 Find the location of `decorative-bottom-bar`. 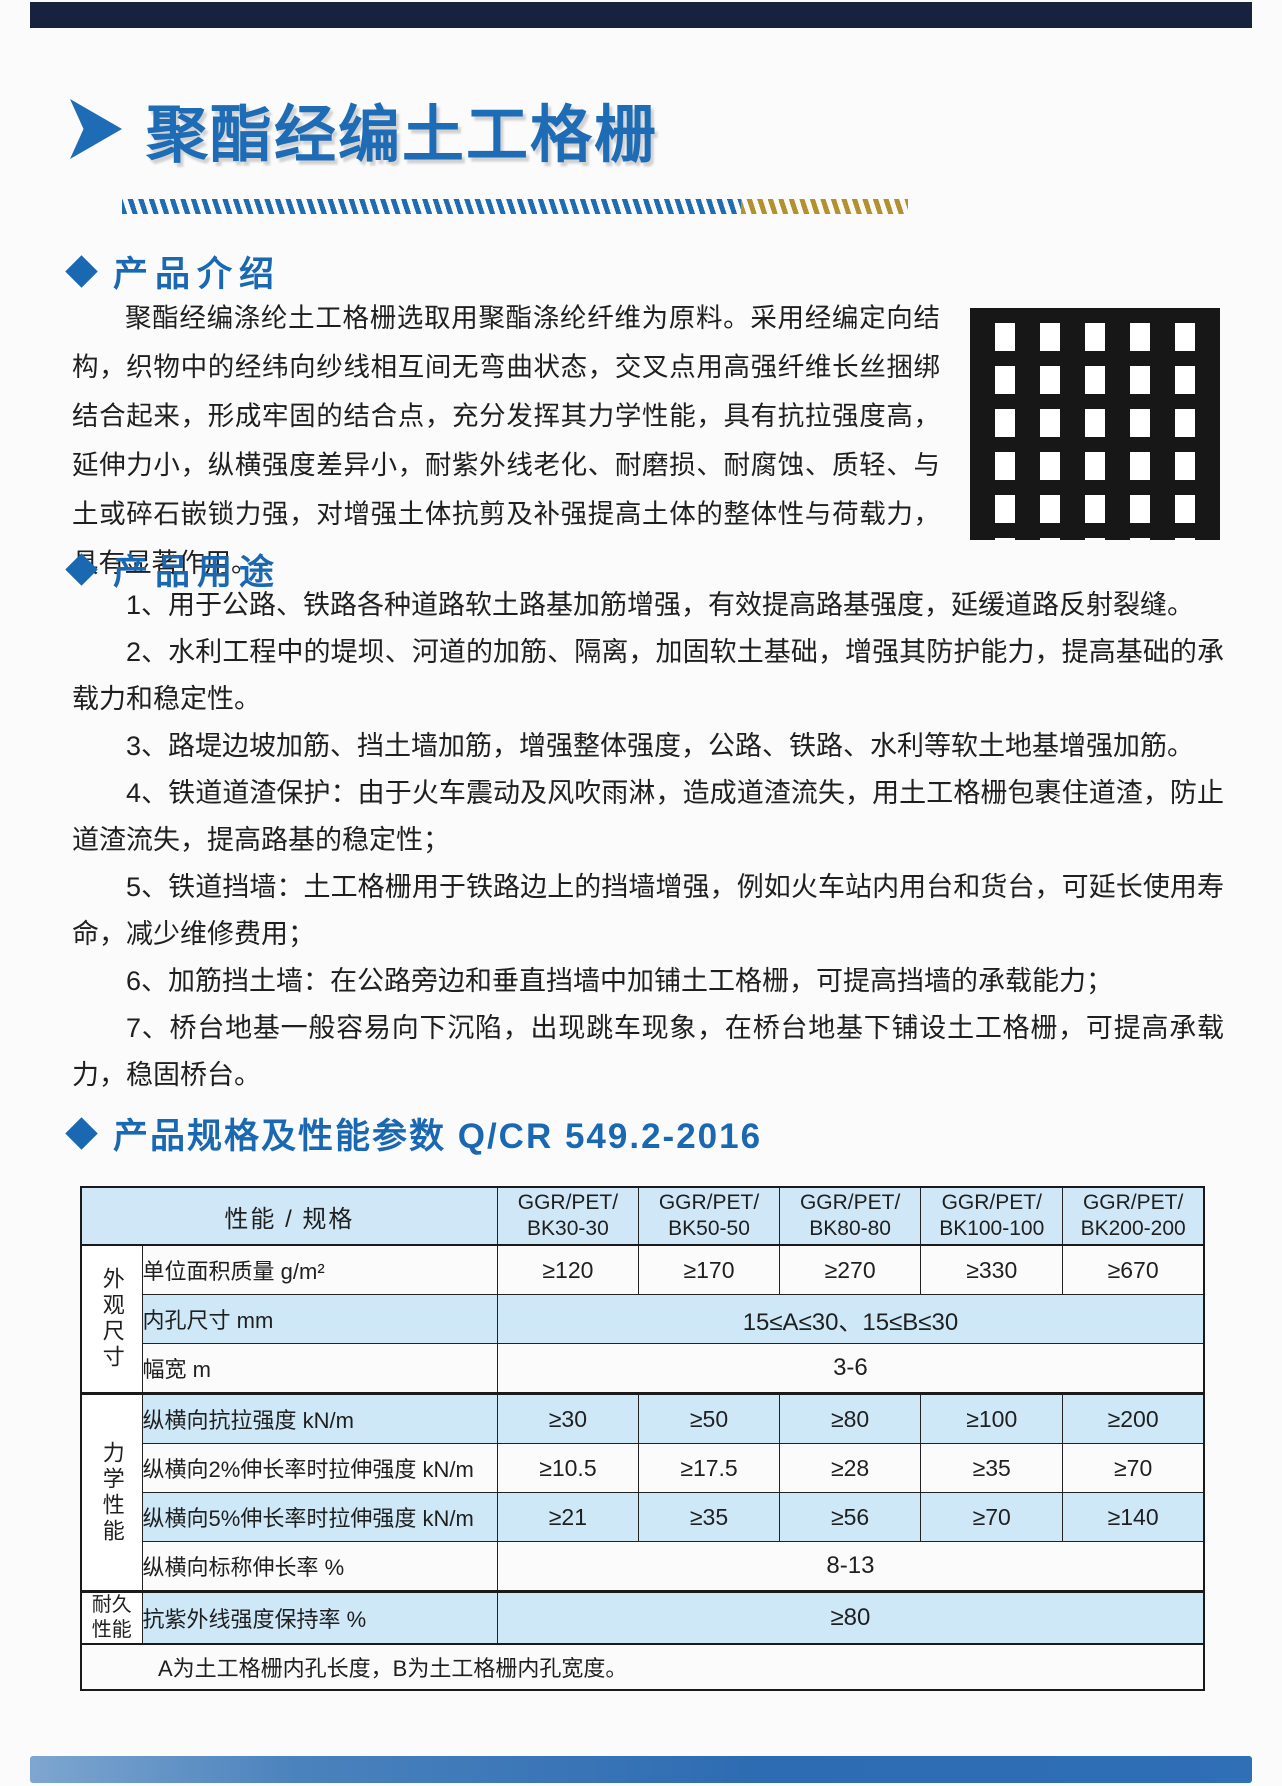

decorative-bottom-bar is located at coordinates (641, 1769).